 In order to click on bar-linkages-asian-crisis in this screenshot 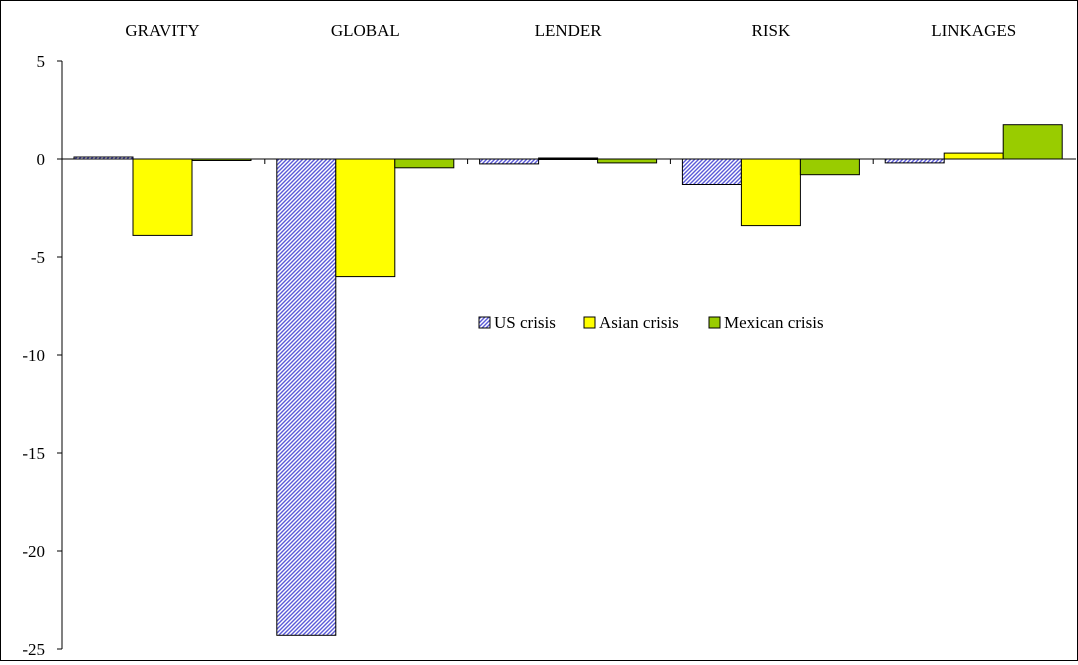, I will do `click(973, 156)`.